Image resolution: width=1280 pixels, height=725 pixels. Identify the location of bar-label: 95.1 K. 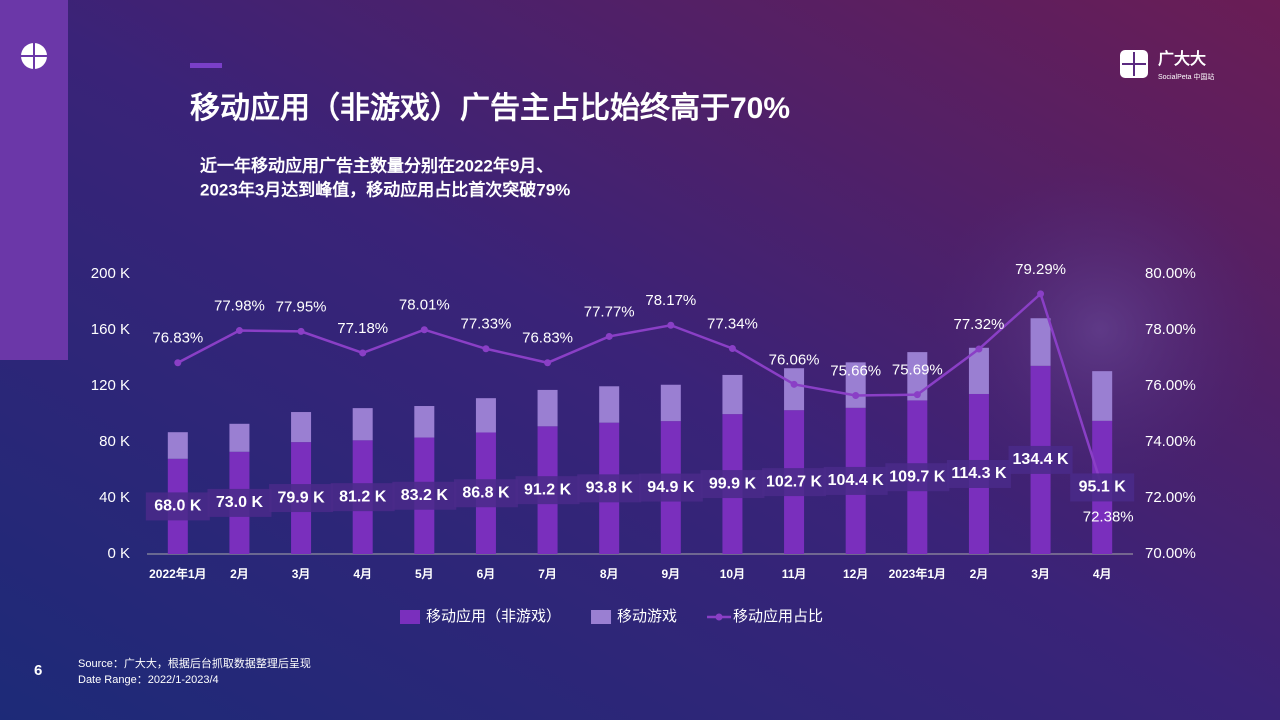
(1103, 487).